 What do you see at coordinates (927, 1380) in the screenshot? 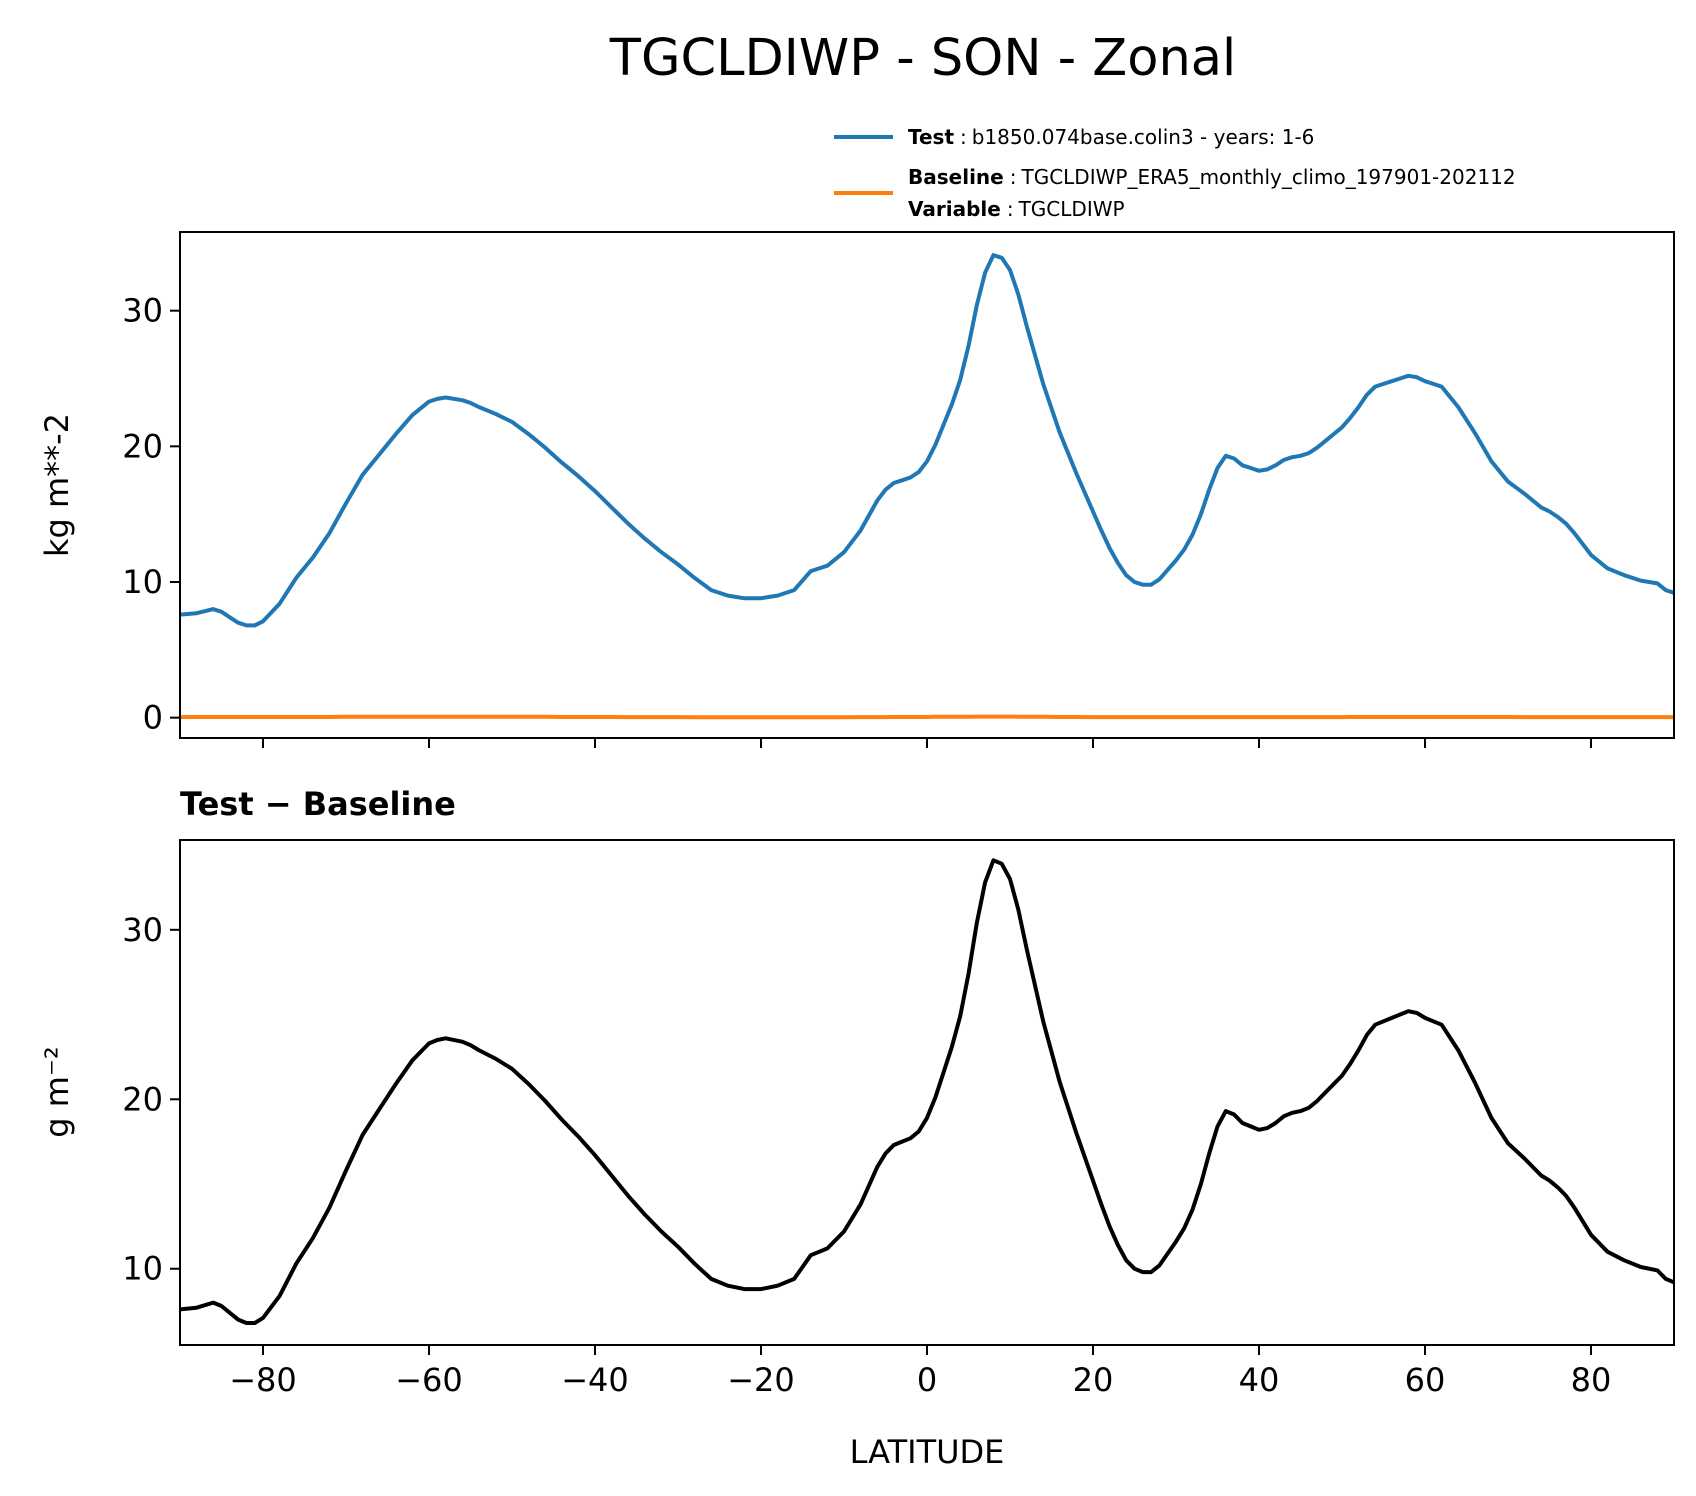
I see `bottom-xtick-label: 0` at bounding box center [927, 1380].